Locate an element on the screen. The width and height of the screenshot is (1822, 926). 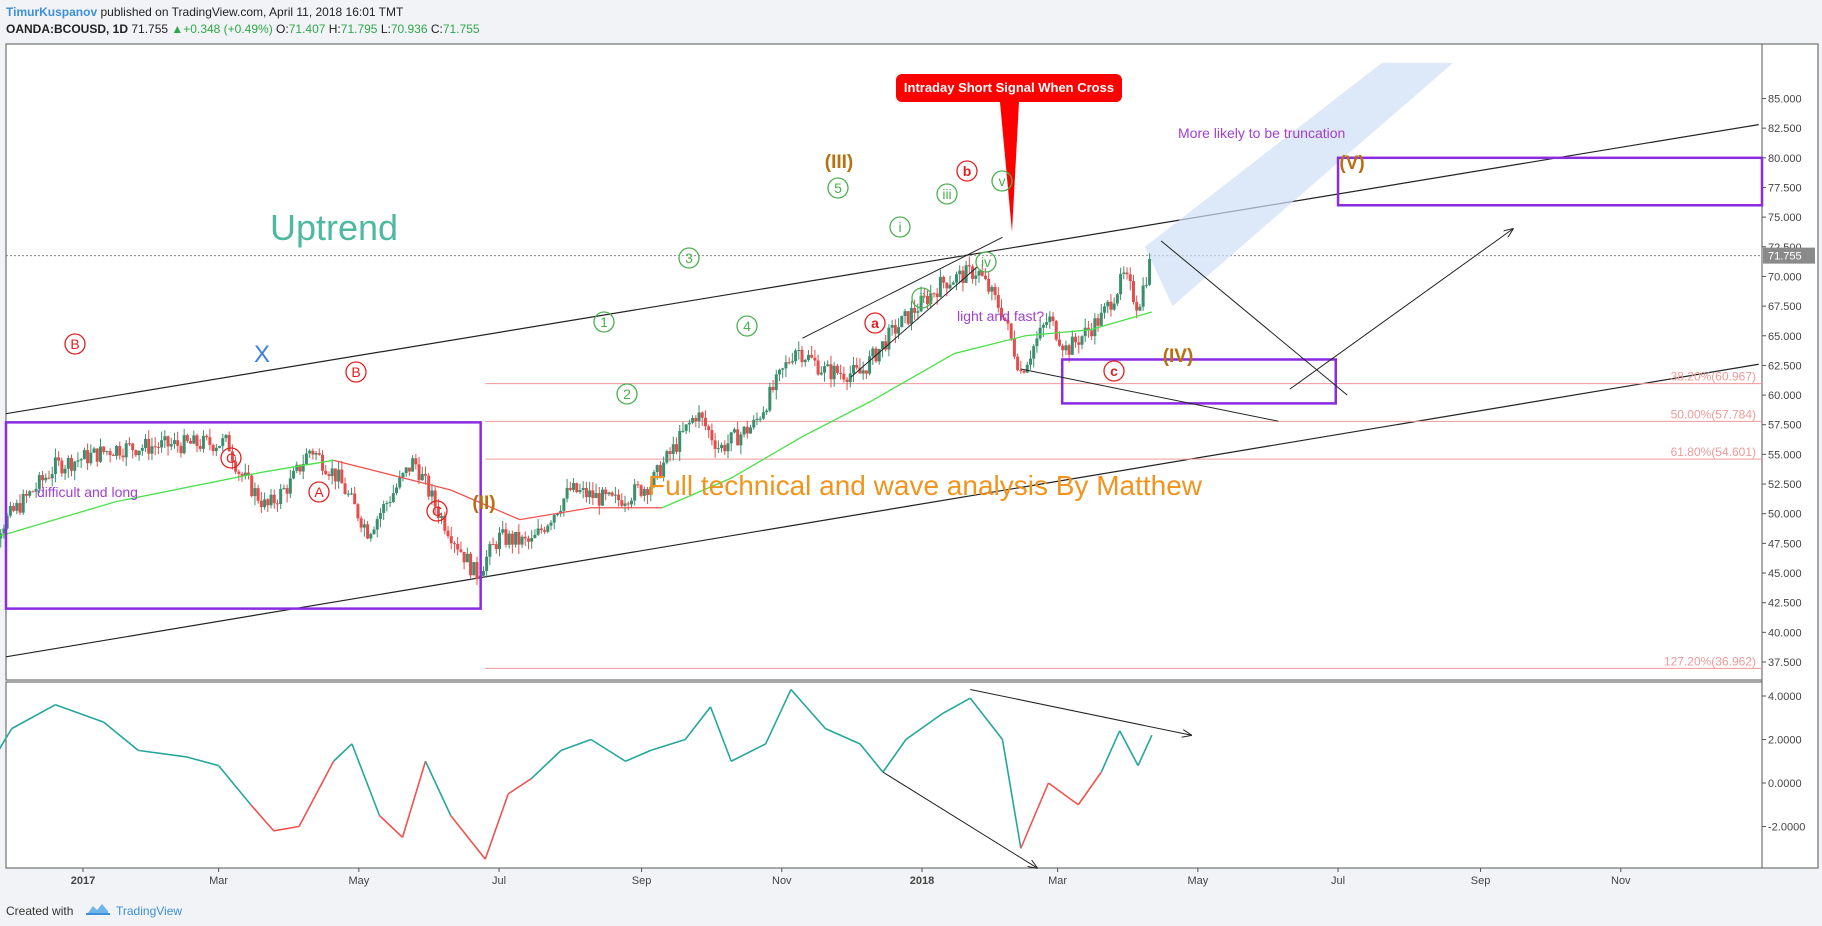
tradingview-brand-link: TradingView is located at coordinates (149, 911).